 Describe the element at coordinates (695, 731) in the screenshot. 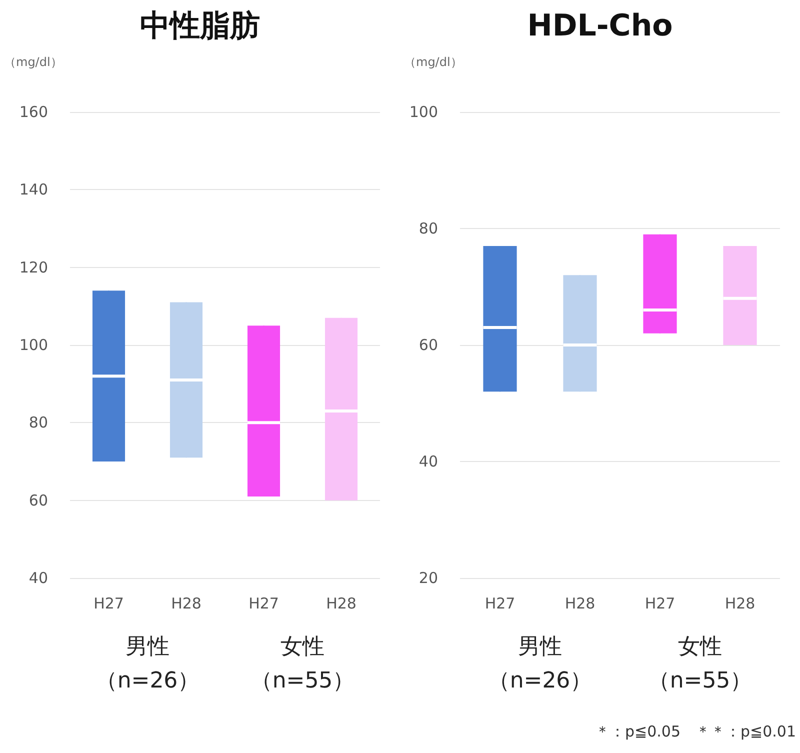

I see `text: ＊：p≦0.05 ＊＊：p≦0.01` at that location.